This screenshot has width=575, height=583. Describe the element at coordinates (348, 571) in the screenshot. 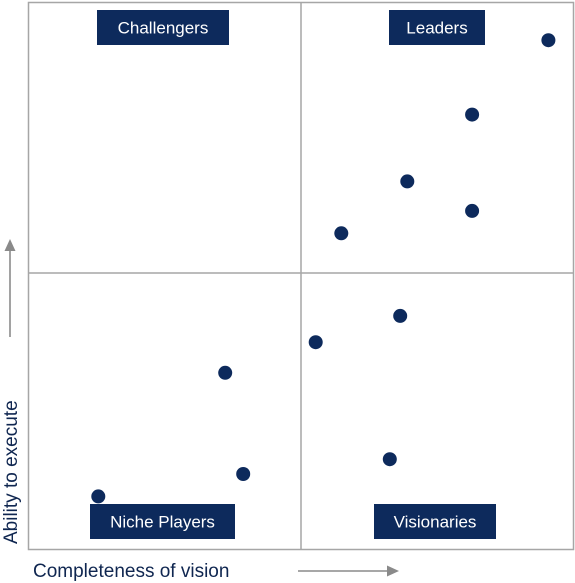

I see `x-axis-arrow-icon` at that location.